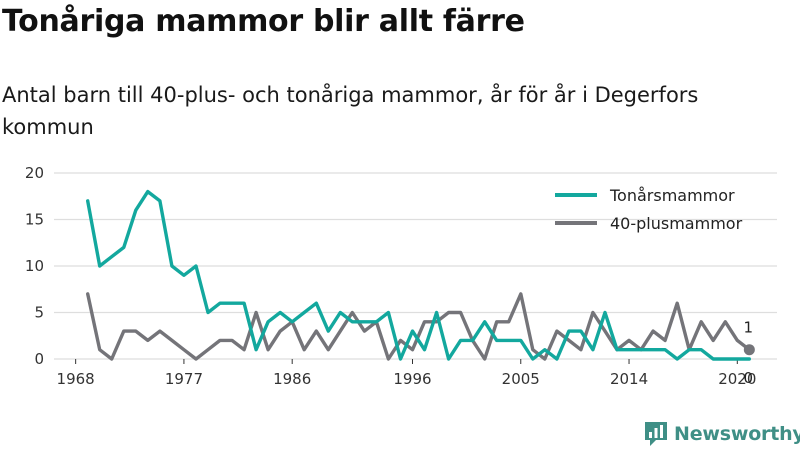  Describe the element at coordinates (749, 350) in the screenshot. I see `end-point-40-plusmammor` at that location.